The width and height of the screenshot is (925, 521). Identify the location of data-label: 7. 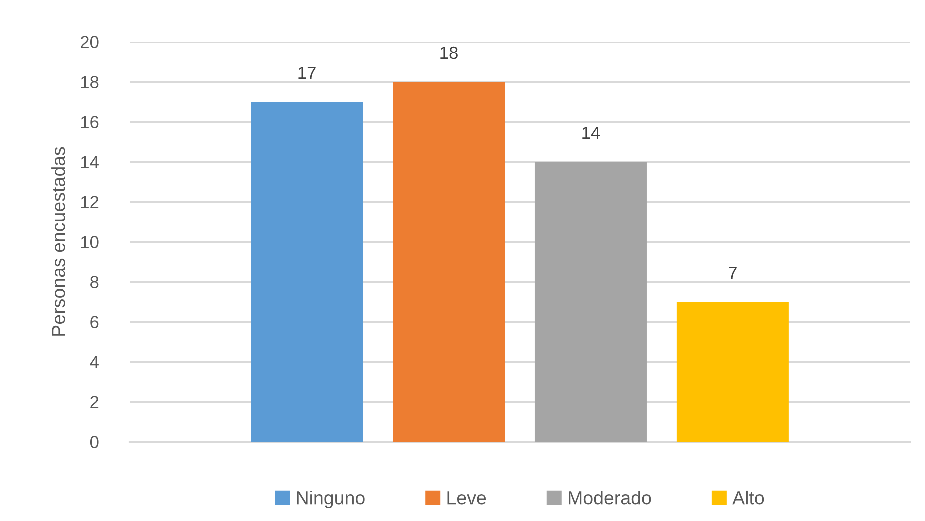
(733, 273).